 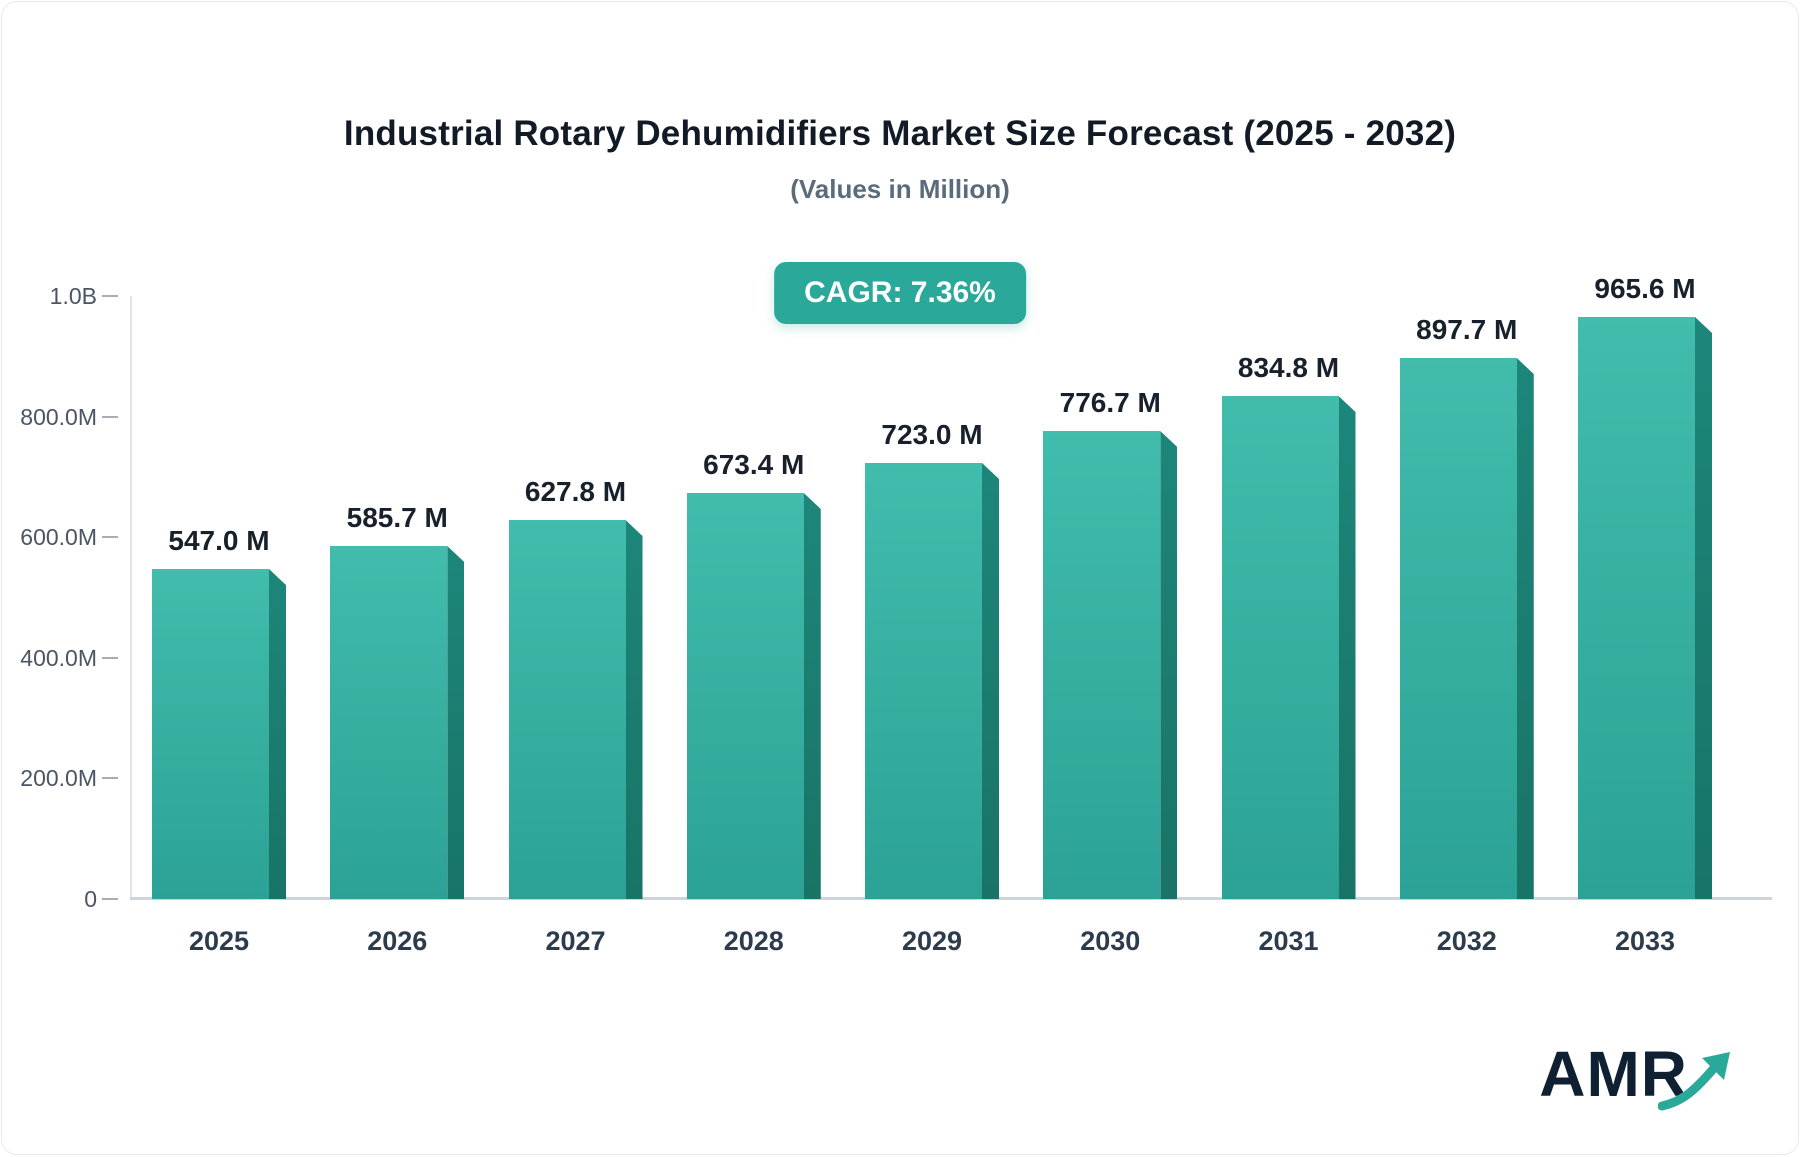 I want to click on bar-2027, so click(x=575, y=709).